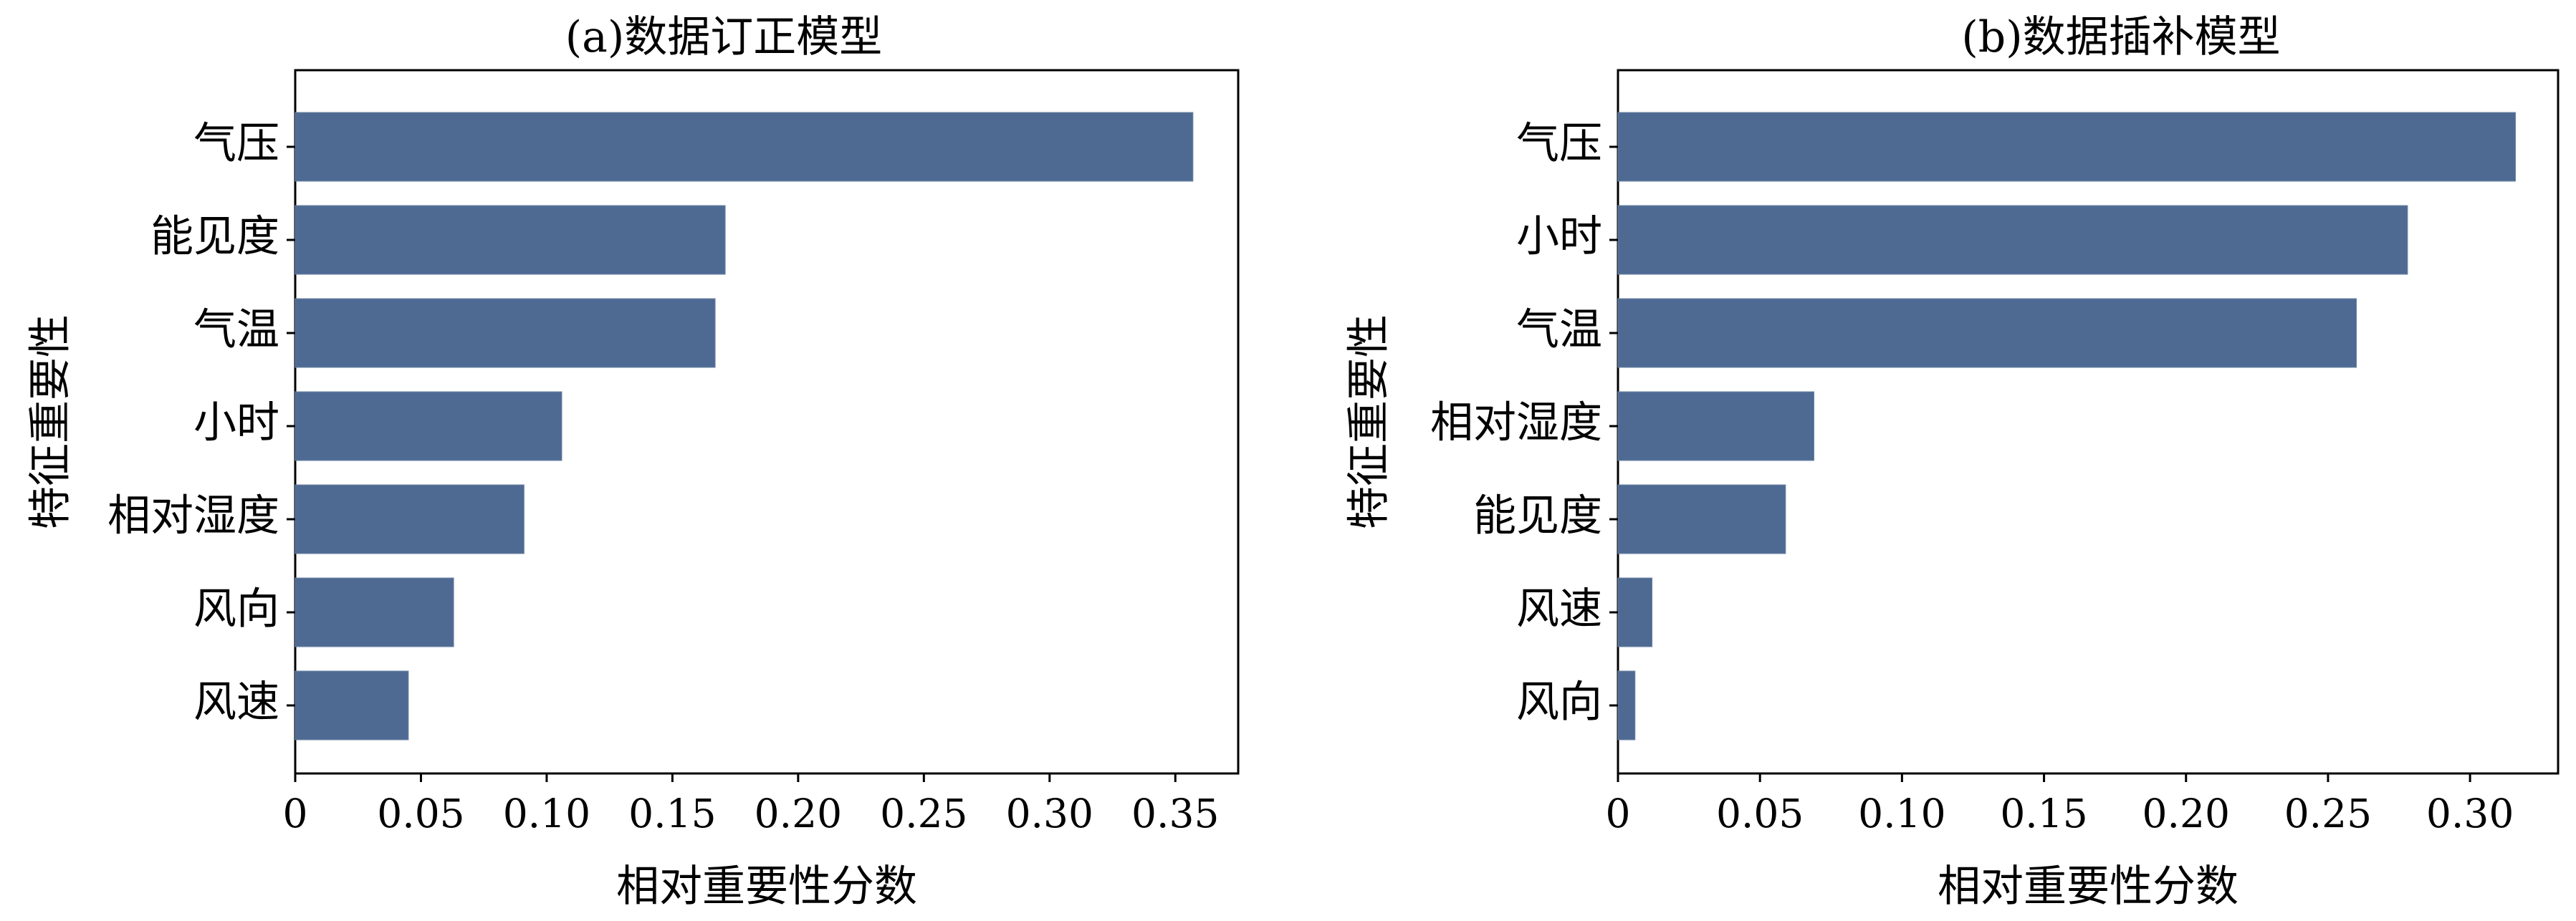  Describe the element at coordinates (724, 37) in the screenshot. I see `chart-title: (a)数据订正模型` at that location.